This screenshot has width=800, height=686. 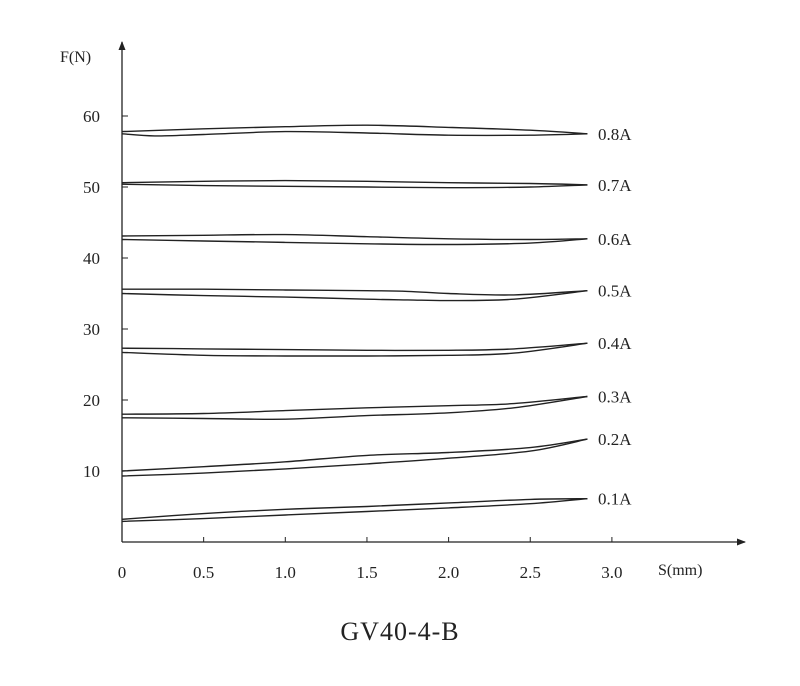 I want to click on series-label: 0.1A, so click(x=615, y=499).